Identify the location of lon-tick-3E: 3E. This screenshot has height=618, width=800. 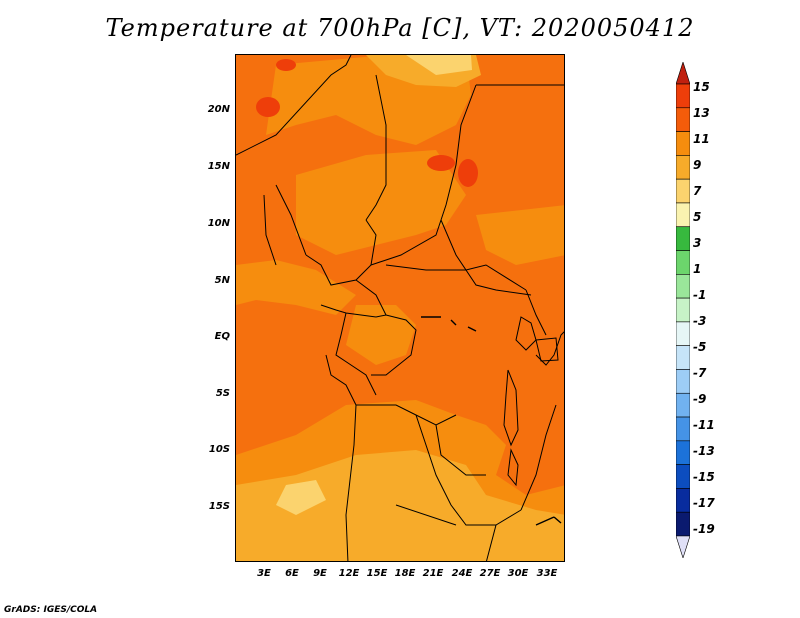
(264, 573).